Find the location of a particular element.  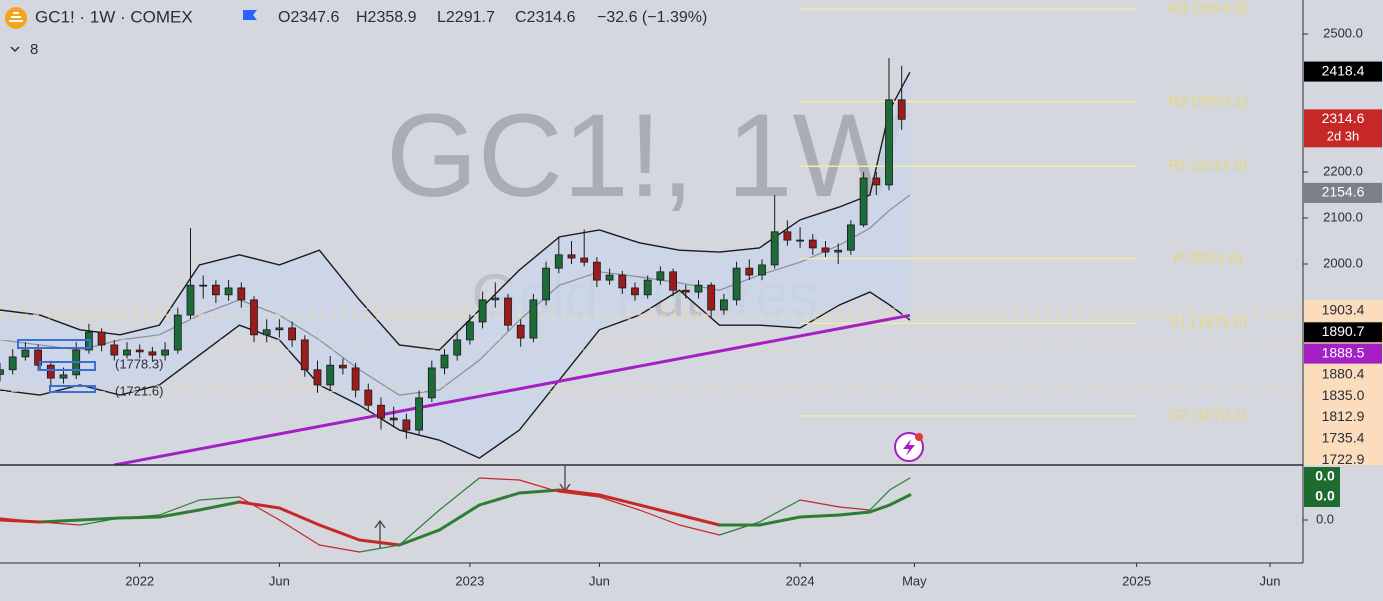

price-tag-label: 2418.4 is located at coordinates (1343, 70).